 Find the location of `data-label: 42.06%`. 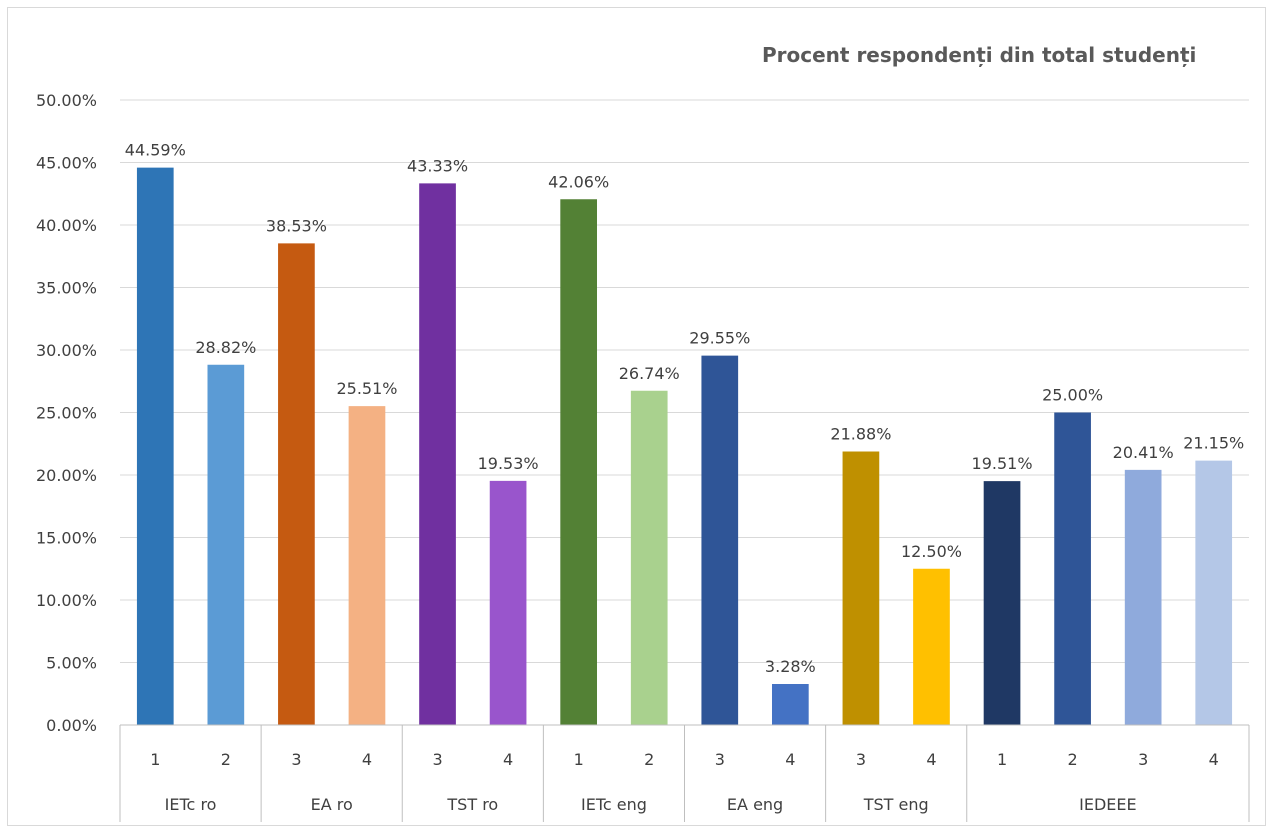

data-label: 42.06% is located at coordinates (578, 181).